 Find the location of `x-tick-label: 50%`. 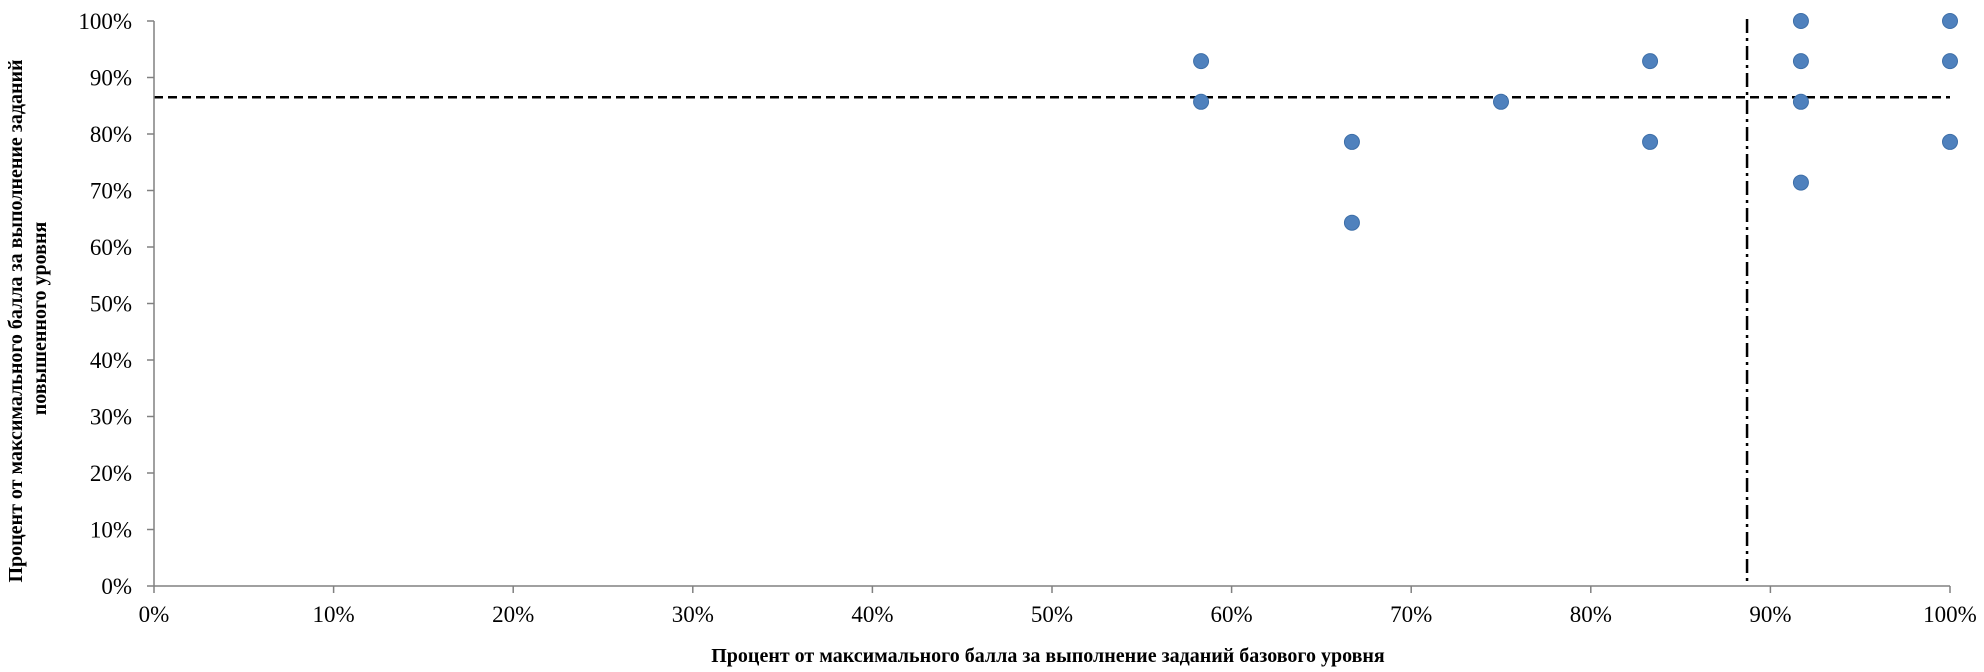

x-tick-label: 50% is located at coordinates (1052, 614).